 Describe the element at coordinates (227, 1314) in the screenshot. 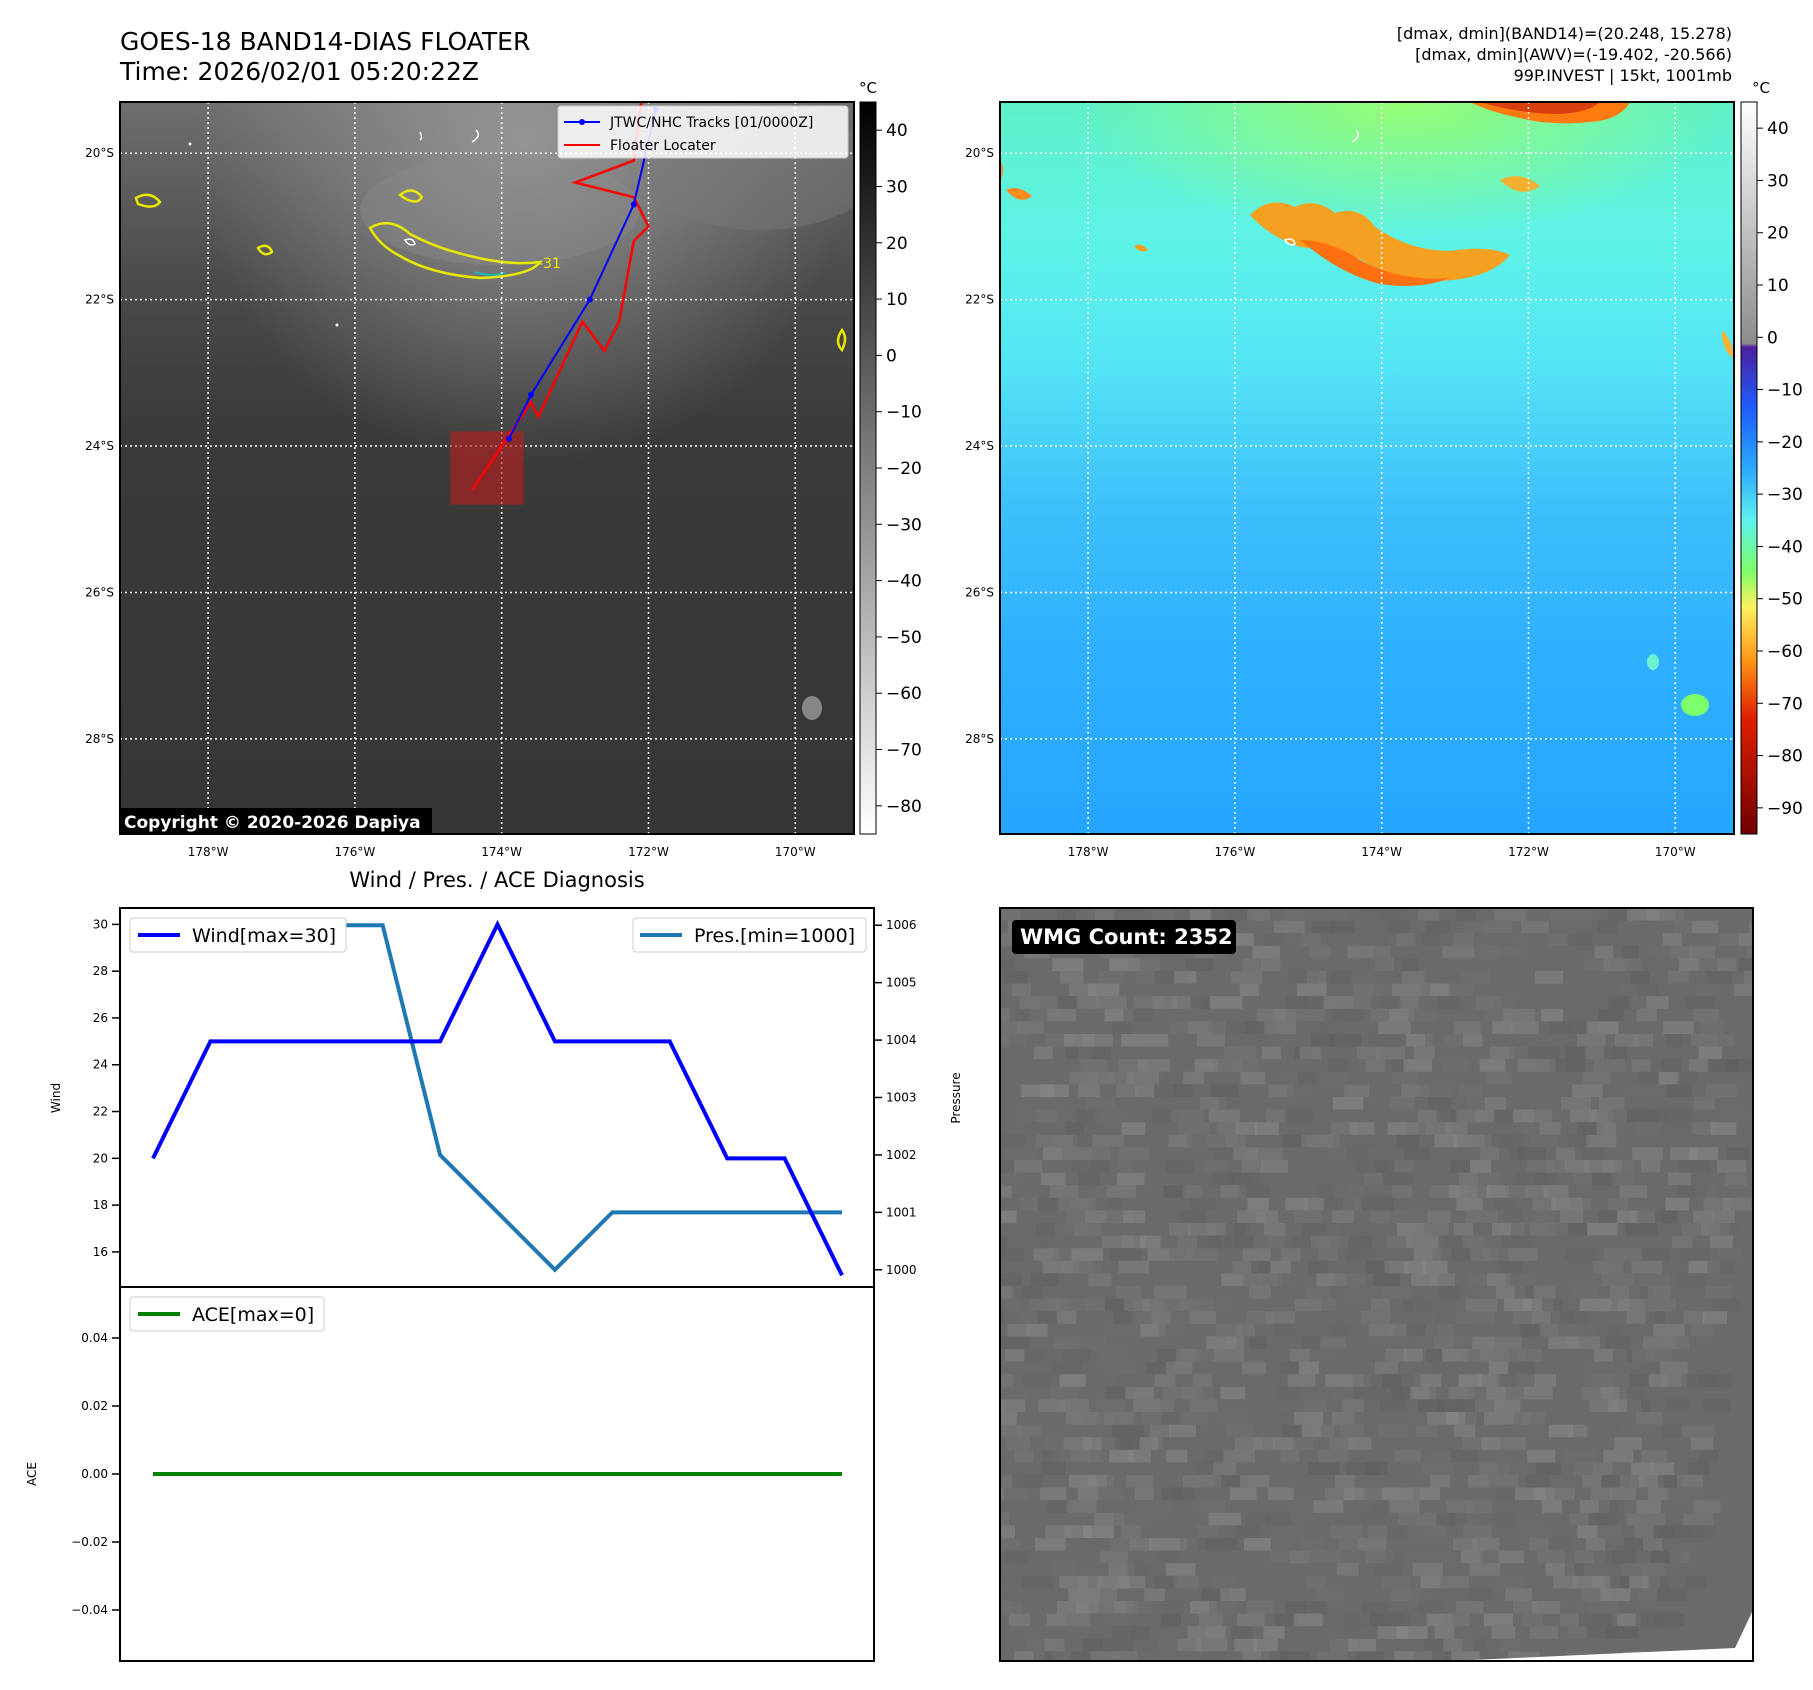

I see `ace-legend-box` at that location.